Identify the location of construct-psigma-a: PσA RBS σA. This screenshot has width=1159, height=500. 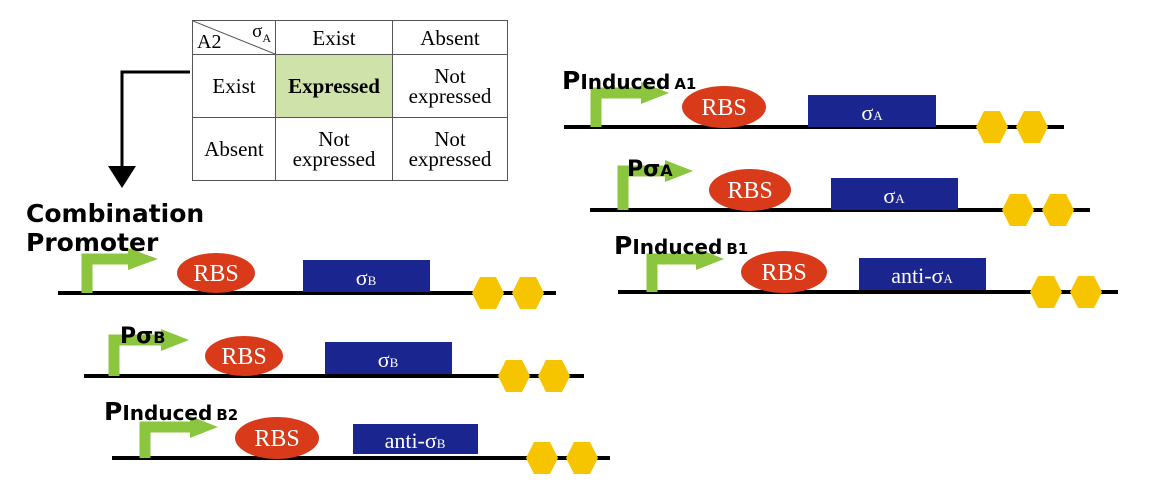
(840, 191).